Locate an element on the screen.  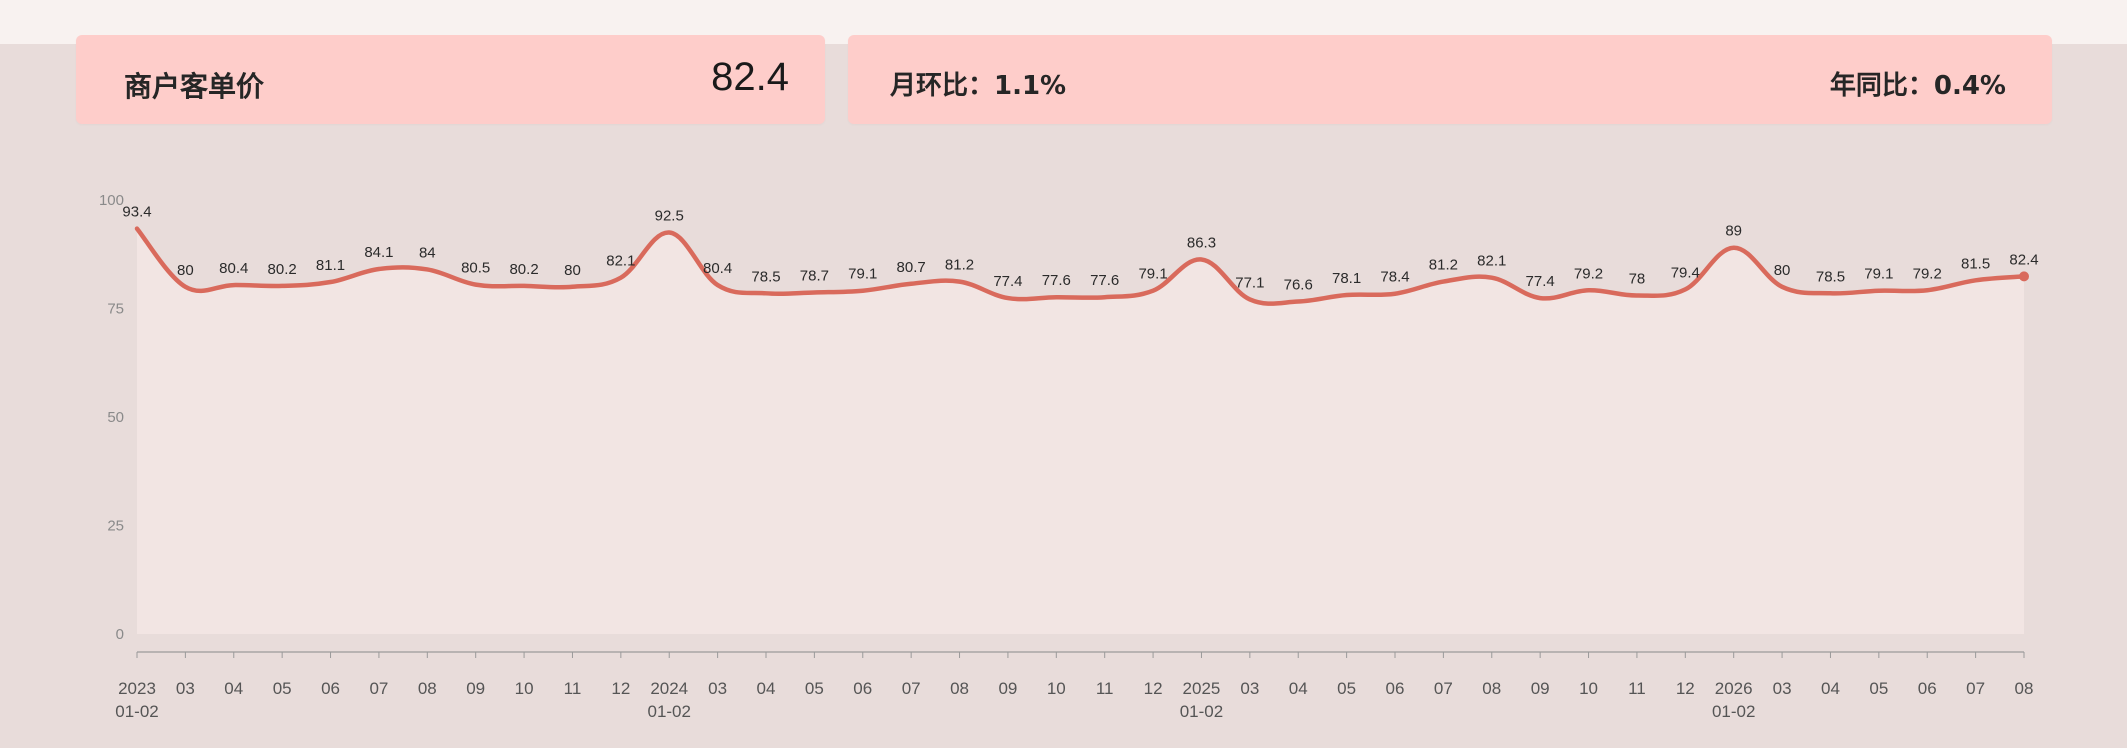
x-tick-label: 2026 is located at coordinates (1734, 688).